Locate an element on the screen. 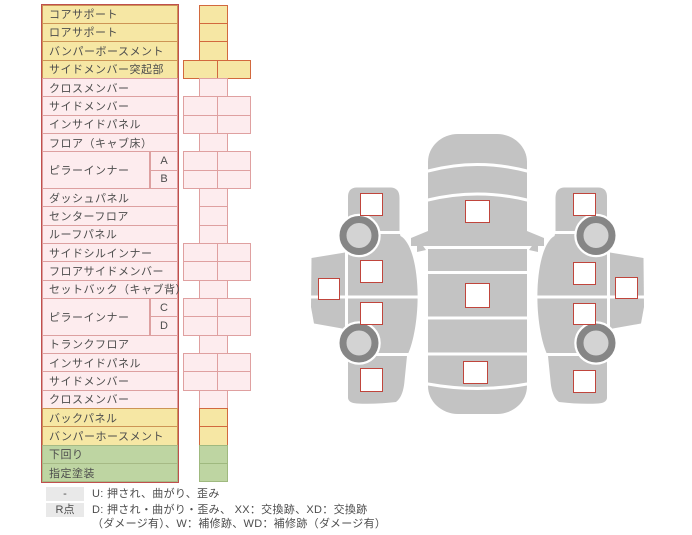  legend-text: U: 押され、曲がり、歪み is located at coordinates (156, 494).